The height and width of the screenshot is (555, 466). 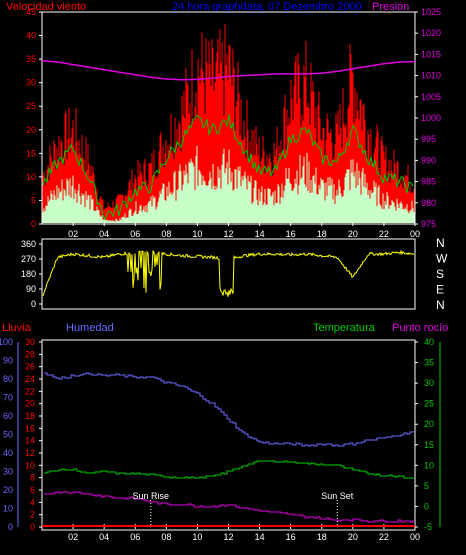 I want to click on rain-y-tick-label: 20, so click(x=30, y=404).